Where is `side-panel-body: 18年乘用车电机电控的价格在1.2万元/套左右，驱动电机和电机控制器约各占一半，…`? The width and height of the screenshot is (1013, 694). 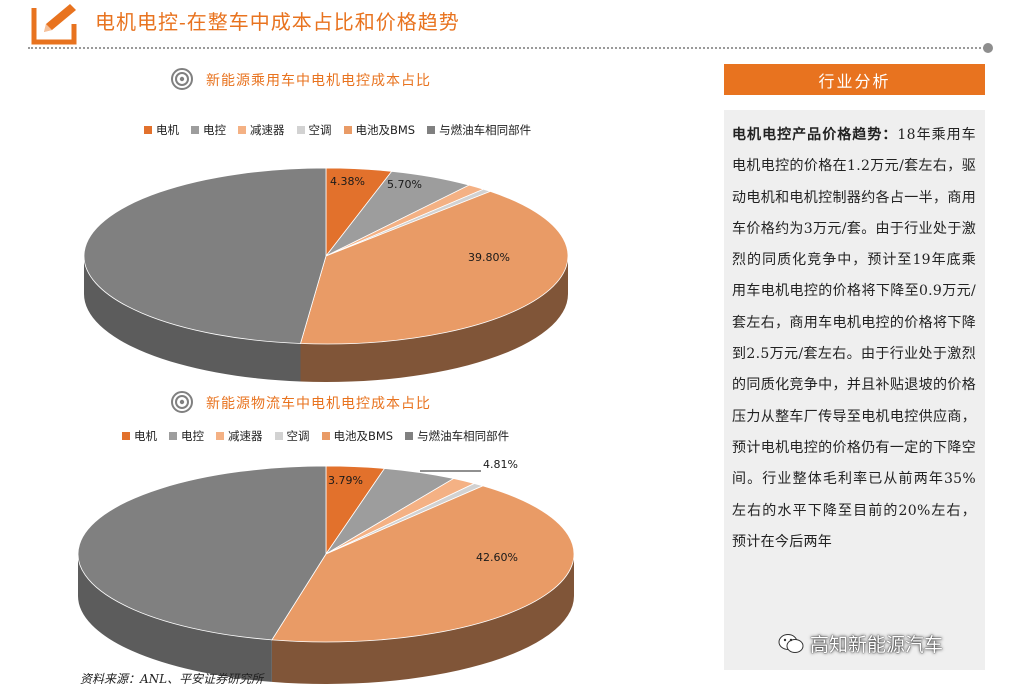 side-panel-body: 18年乘用车电机电控的价格在1.2万元/套左右，驱动电机和电机控制器约各占一半，… is located at coordinates (854, 338).